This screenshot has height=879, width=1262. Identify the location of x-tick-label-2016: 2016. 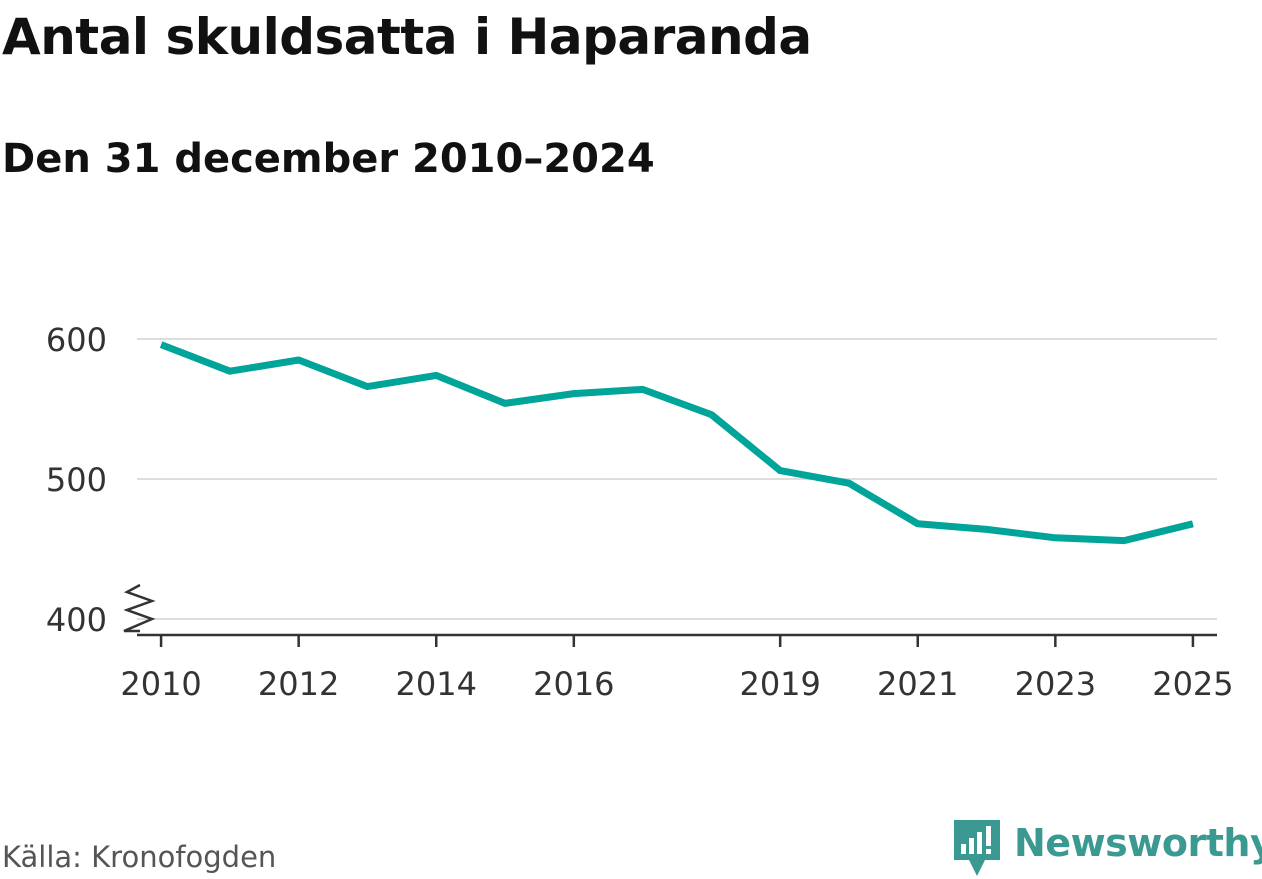
(573, 684).